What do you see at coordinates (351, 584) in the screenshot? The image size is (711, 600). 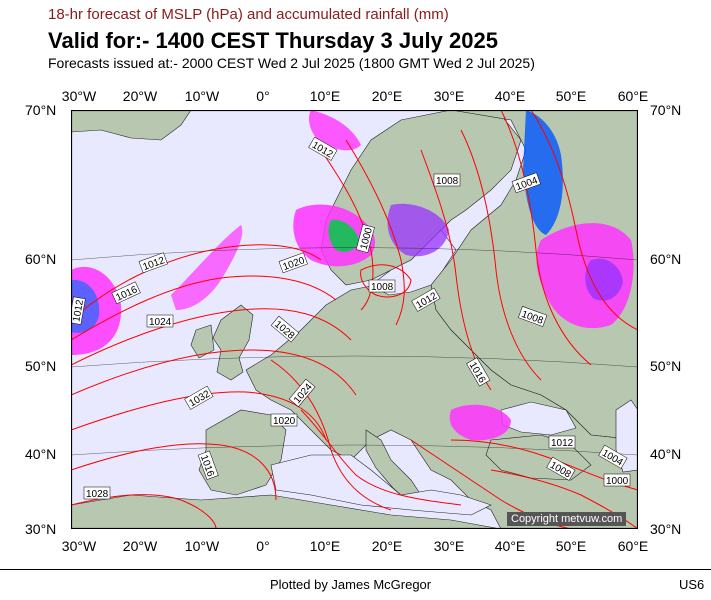 I see `plotted-by: Plotted by James McGregor` at bounding box center [351, 584].